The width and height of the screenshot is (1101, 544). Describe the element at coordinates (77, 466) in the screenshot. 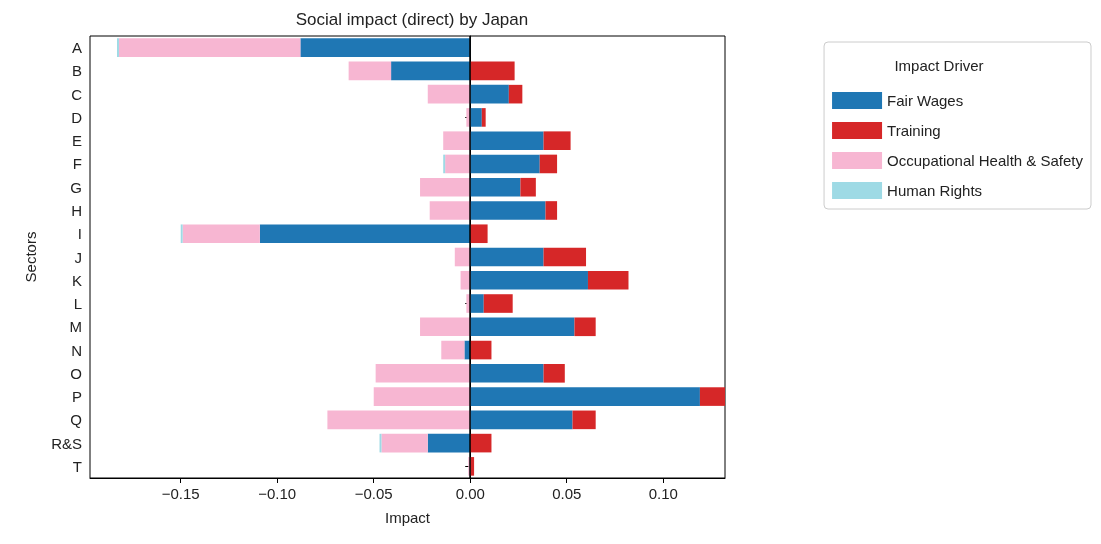

I see `y-tick-label: T` at that location.